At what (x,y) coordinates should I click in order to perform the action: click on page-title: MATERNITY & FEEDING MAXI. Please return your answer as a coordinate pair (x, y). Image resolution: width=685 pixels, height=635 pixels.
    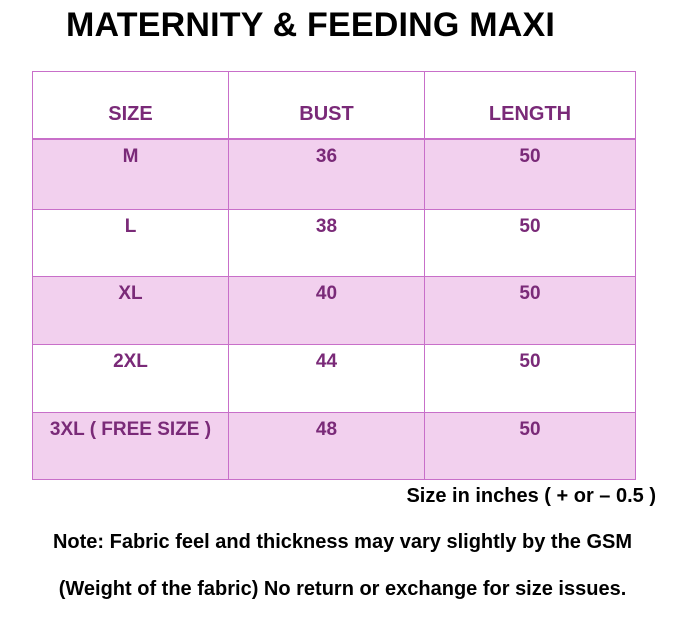
    Looking at the image, I should click on (311, 25).